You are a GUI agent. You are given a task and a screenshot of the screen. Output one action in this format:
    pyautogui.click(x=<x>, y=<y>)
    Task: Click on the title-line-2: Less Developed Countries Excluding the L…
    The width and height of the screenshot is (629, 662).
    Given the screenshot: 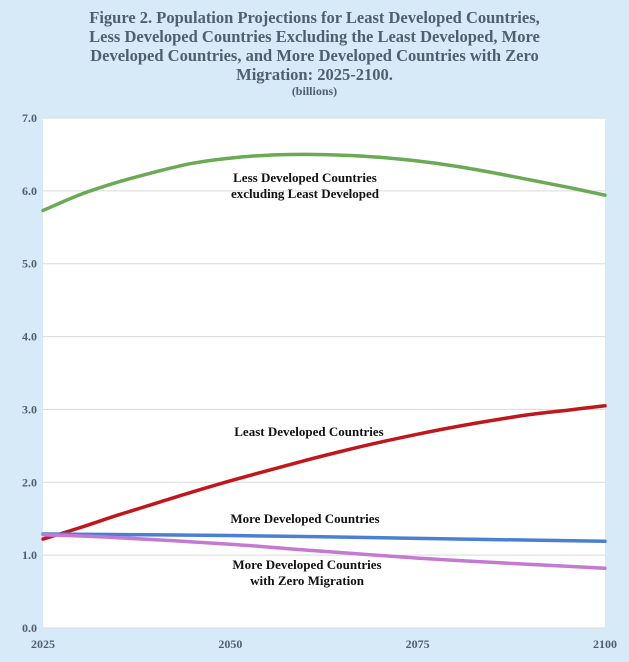 What is the action you would take?
    pyautogui.click(x=314, y=36)
    